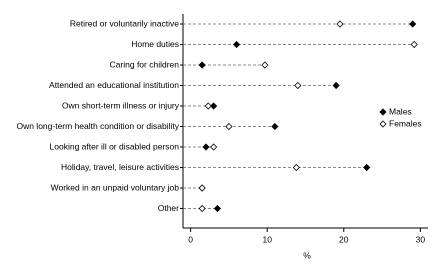  I want to click on category-label: Home duties, so click(155, 44).